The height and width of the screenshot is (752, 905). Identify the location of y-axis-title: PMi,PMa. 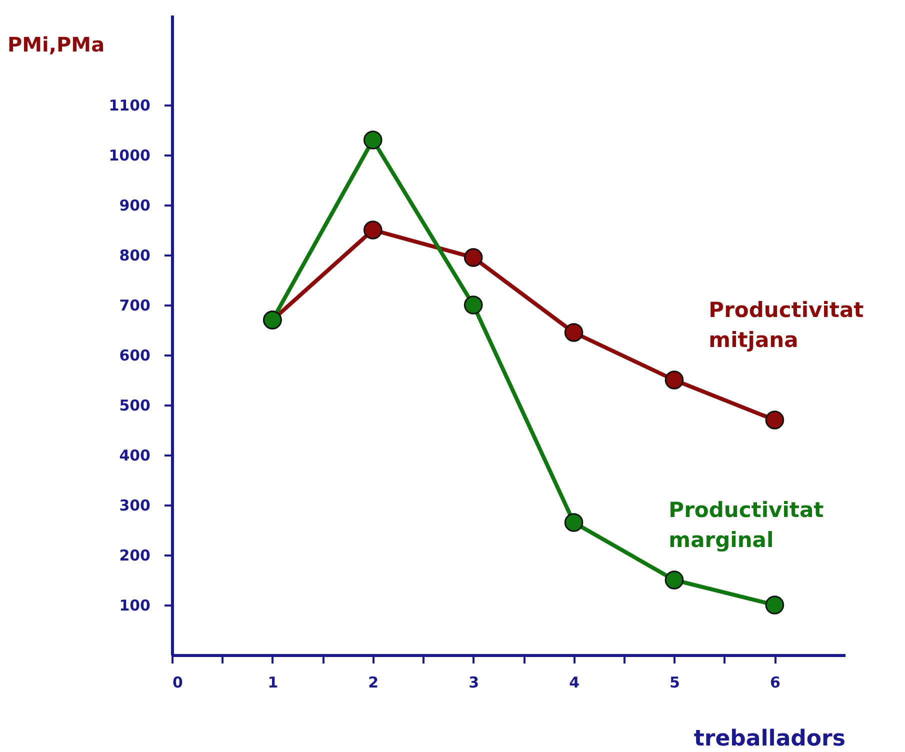
(56, 44).